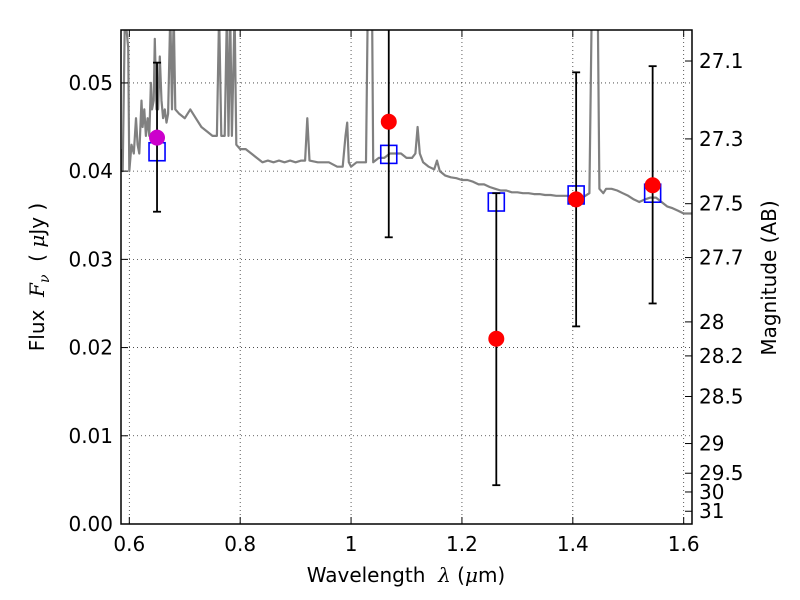  Describe the element at coordinates (711, 492) in the screenshot. I see `y2-tick-label: 30` at that location.